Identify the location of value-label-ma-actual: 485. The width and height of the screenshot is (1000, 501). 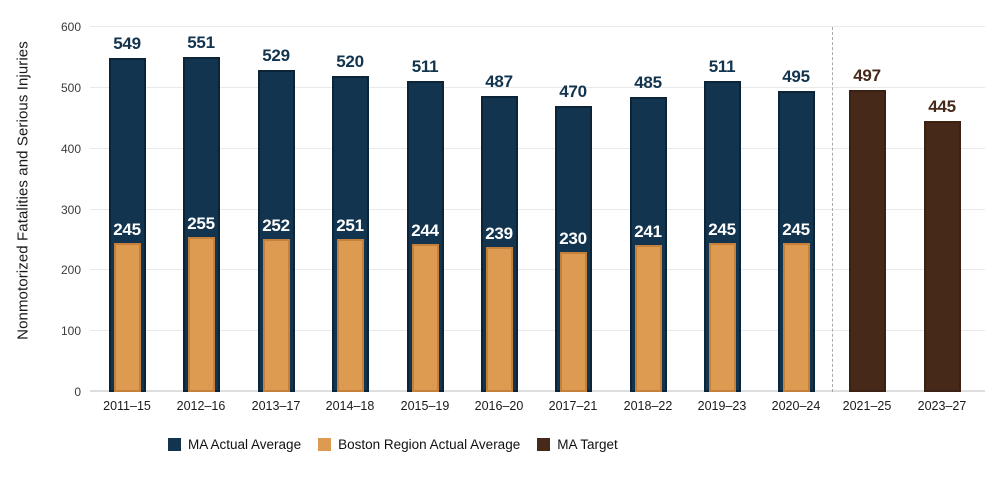
(648, 82).